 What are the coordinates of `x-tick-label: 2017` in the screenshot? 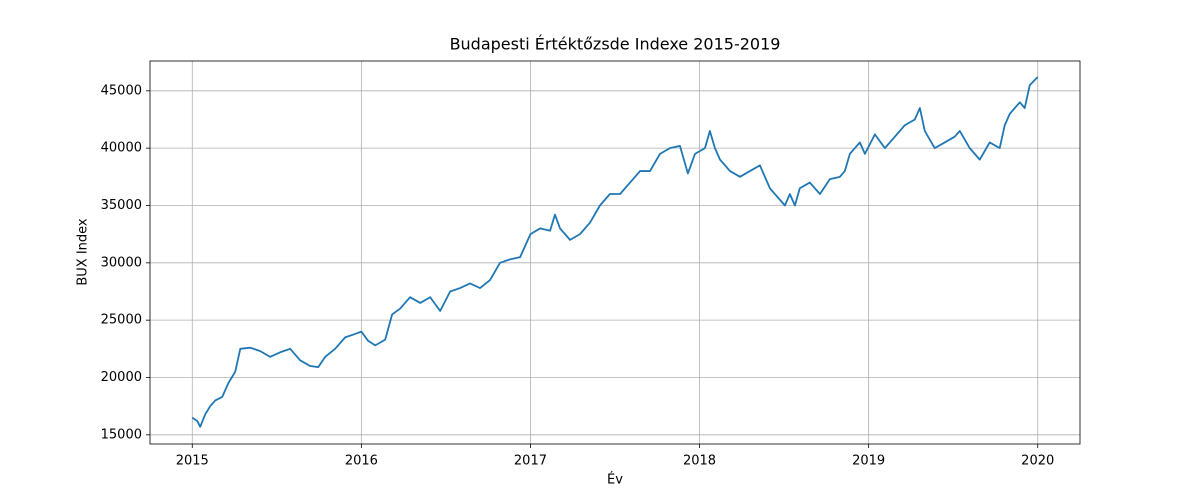 It's located at (530, 461).